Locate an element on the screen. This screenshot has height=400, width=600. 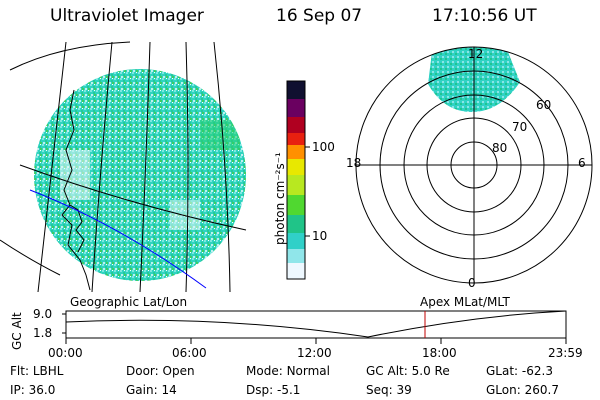
geo-panel-label: Geographic Lat/Lon is located at coordinates (129, 302).